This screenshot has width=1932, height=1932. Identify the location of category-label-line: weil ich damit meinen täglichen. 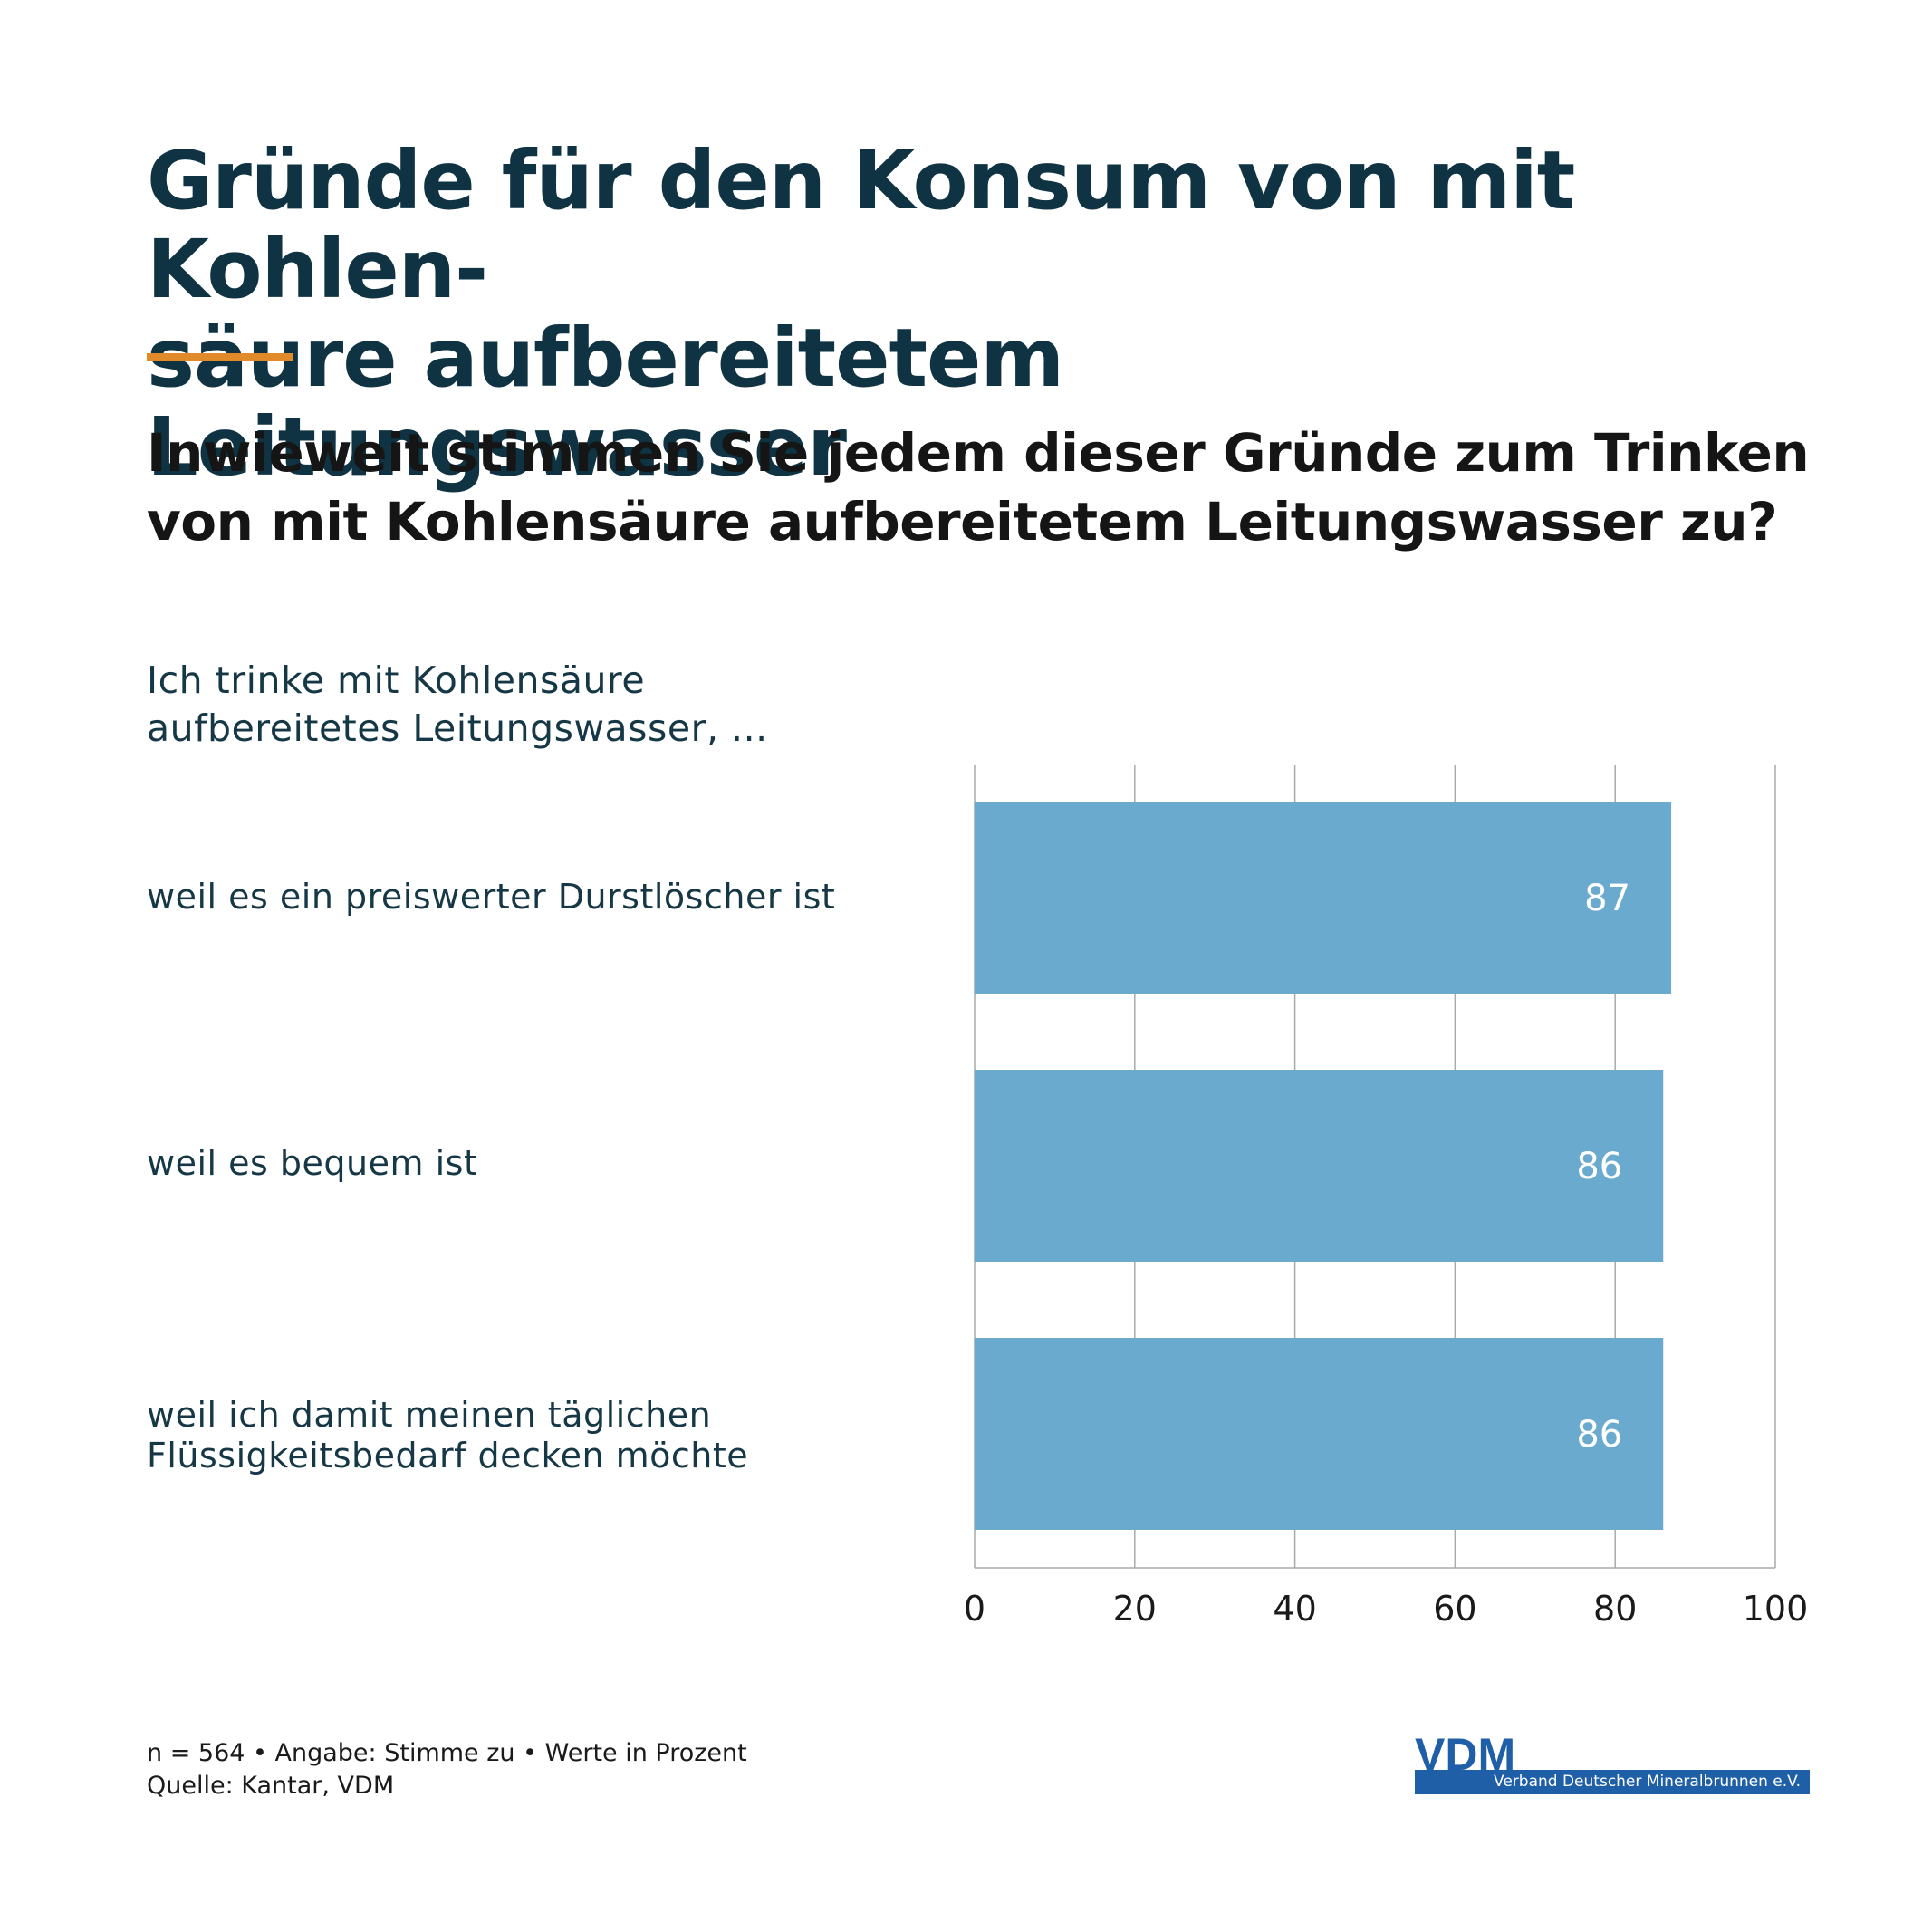
(429, 1415).